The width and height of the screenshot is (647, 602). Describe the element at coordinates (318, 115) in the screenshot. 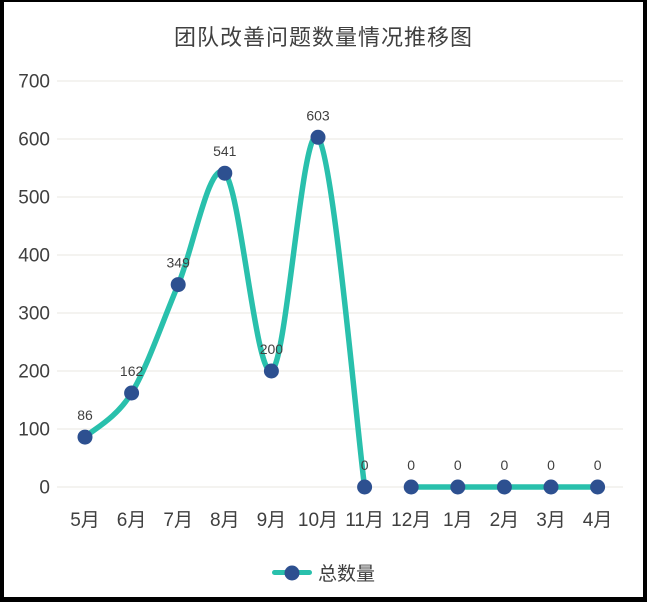

I see `data-point-label: 603` at that location.